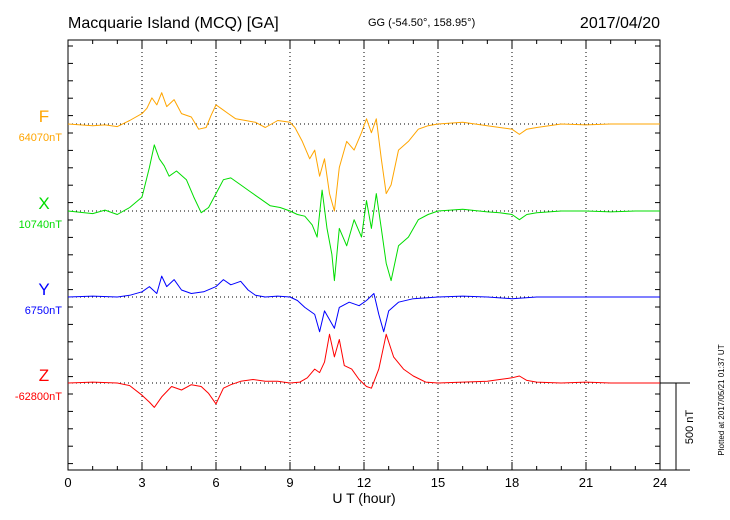 Image resolution: width=730 pixels, height=520 pixels. I want to click on series-baseline-x: 10740nT, so click(41, 225).